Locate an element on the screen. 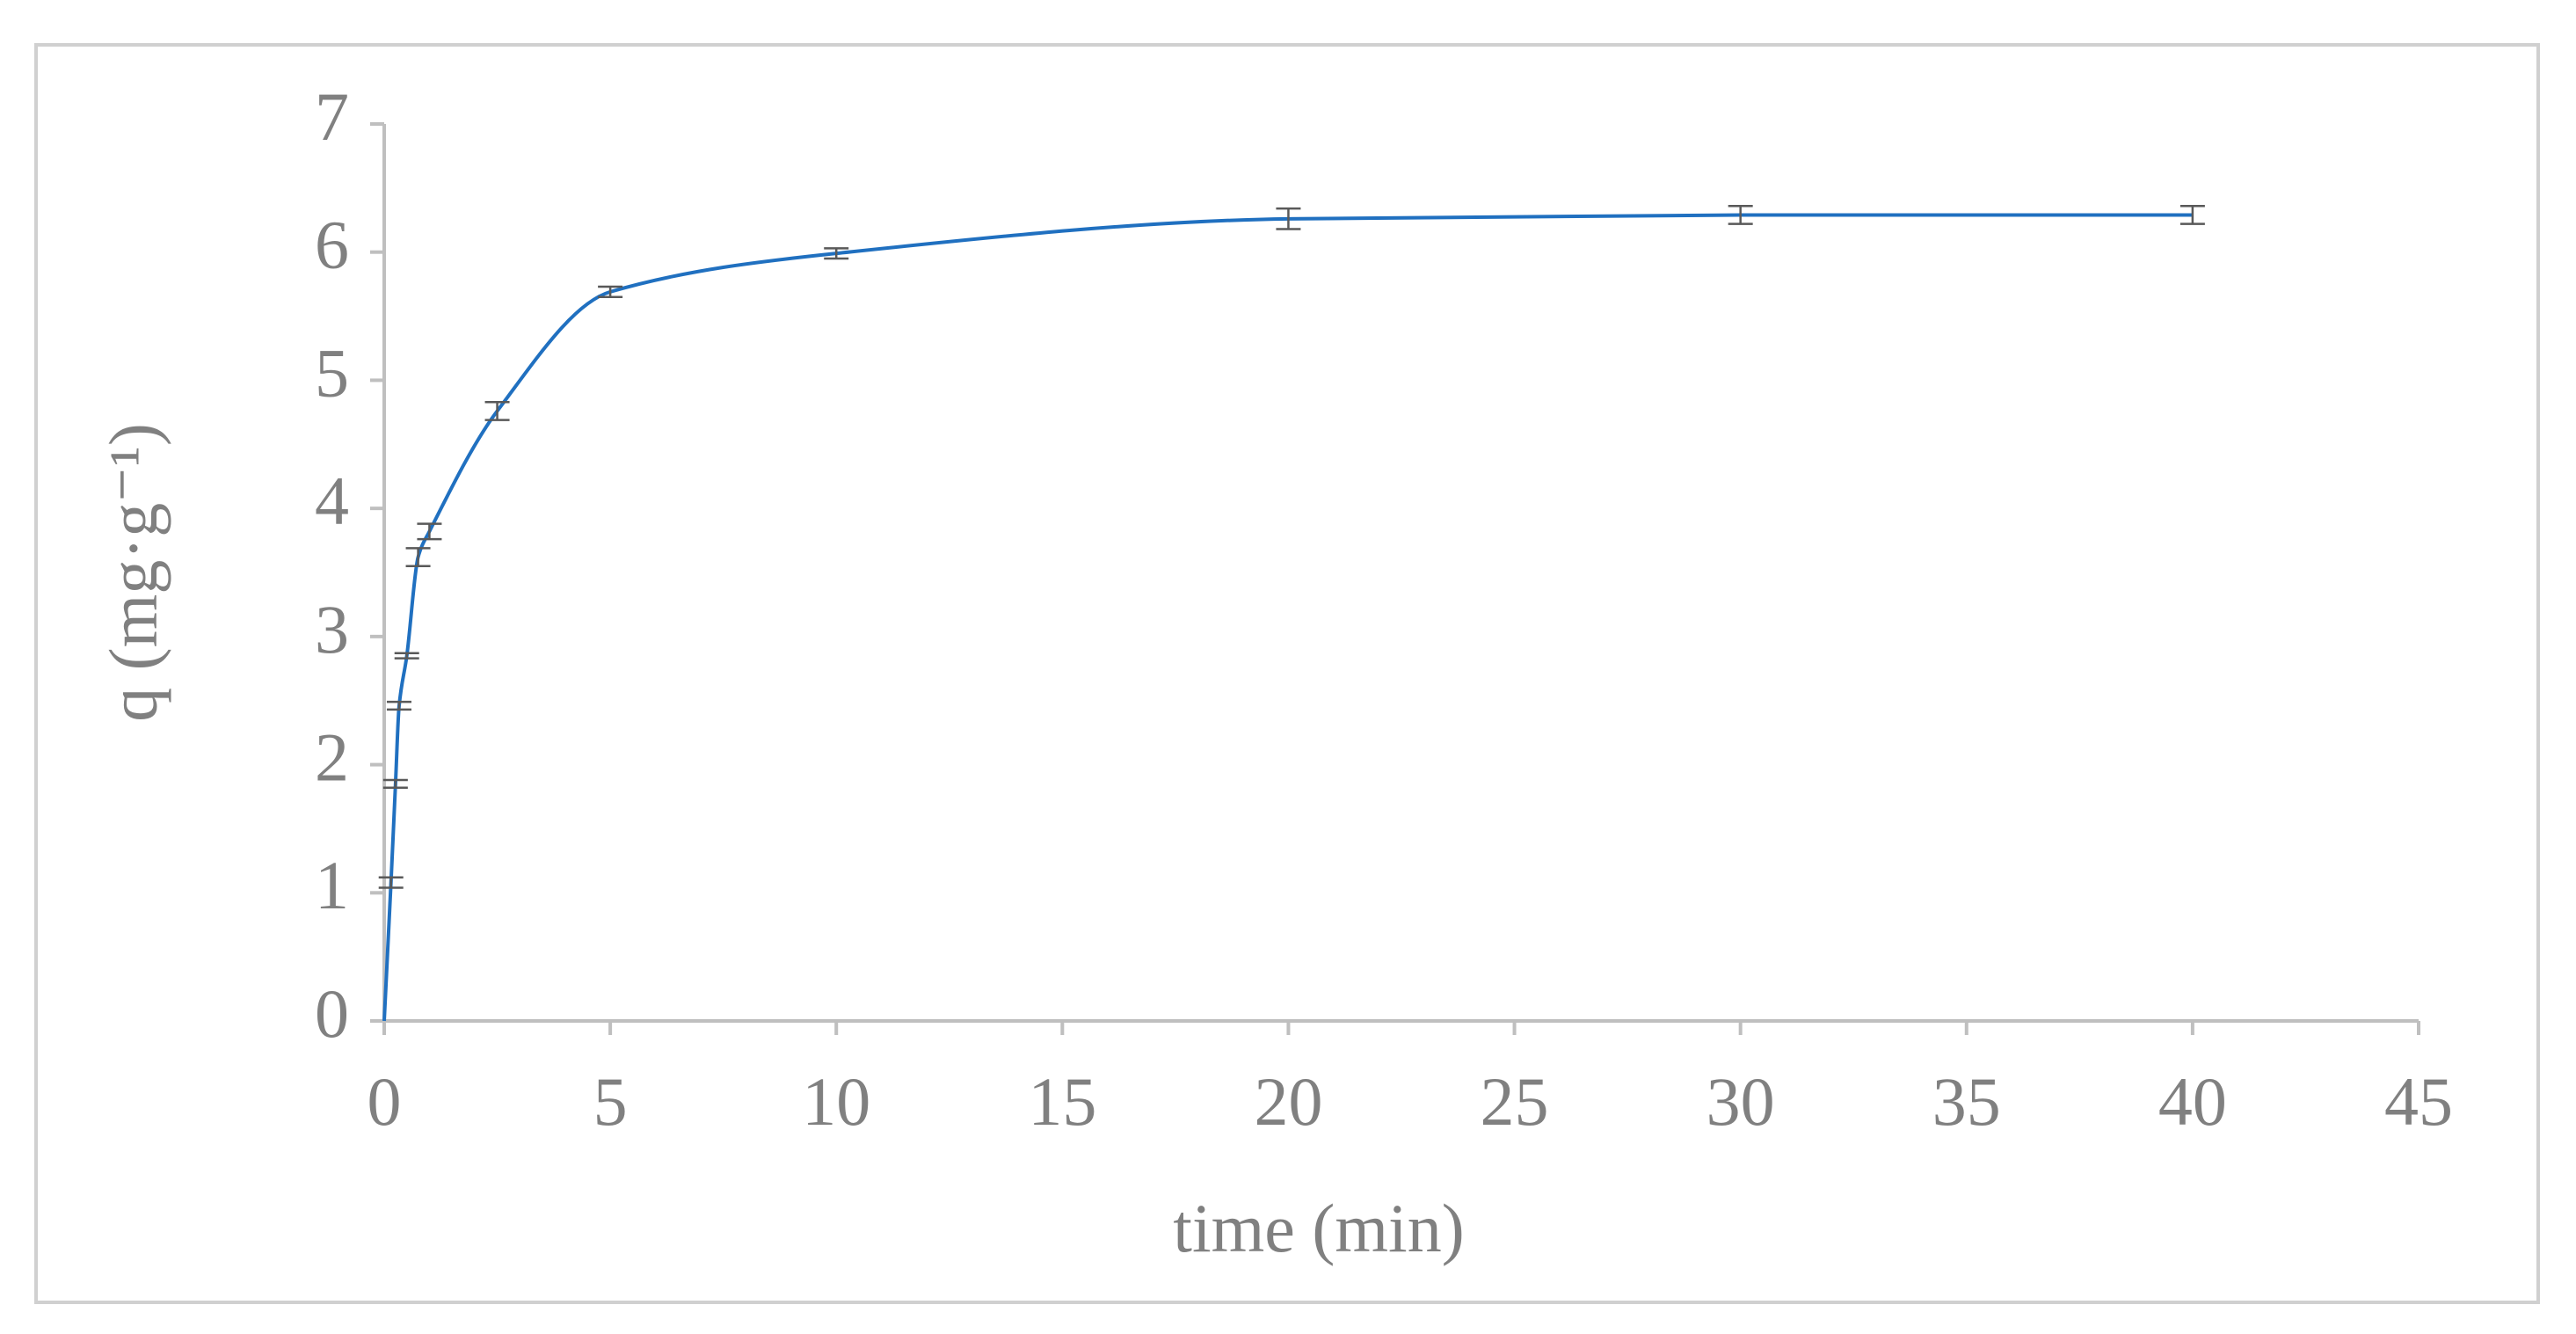 This screenshot has height=1334, width=2576. y-tick-label: 4 is located at coordinates (332, 501).